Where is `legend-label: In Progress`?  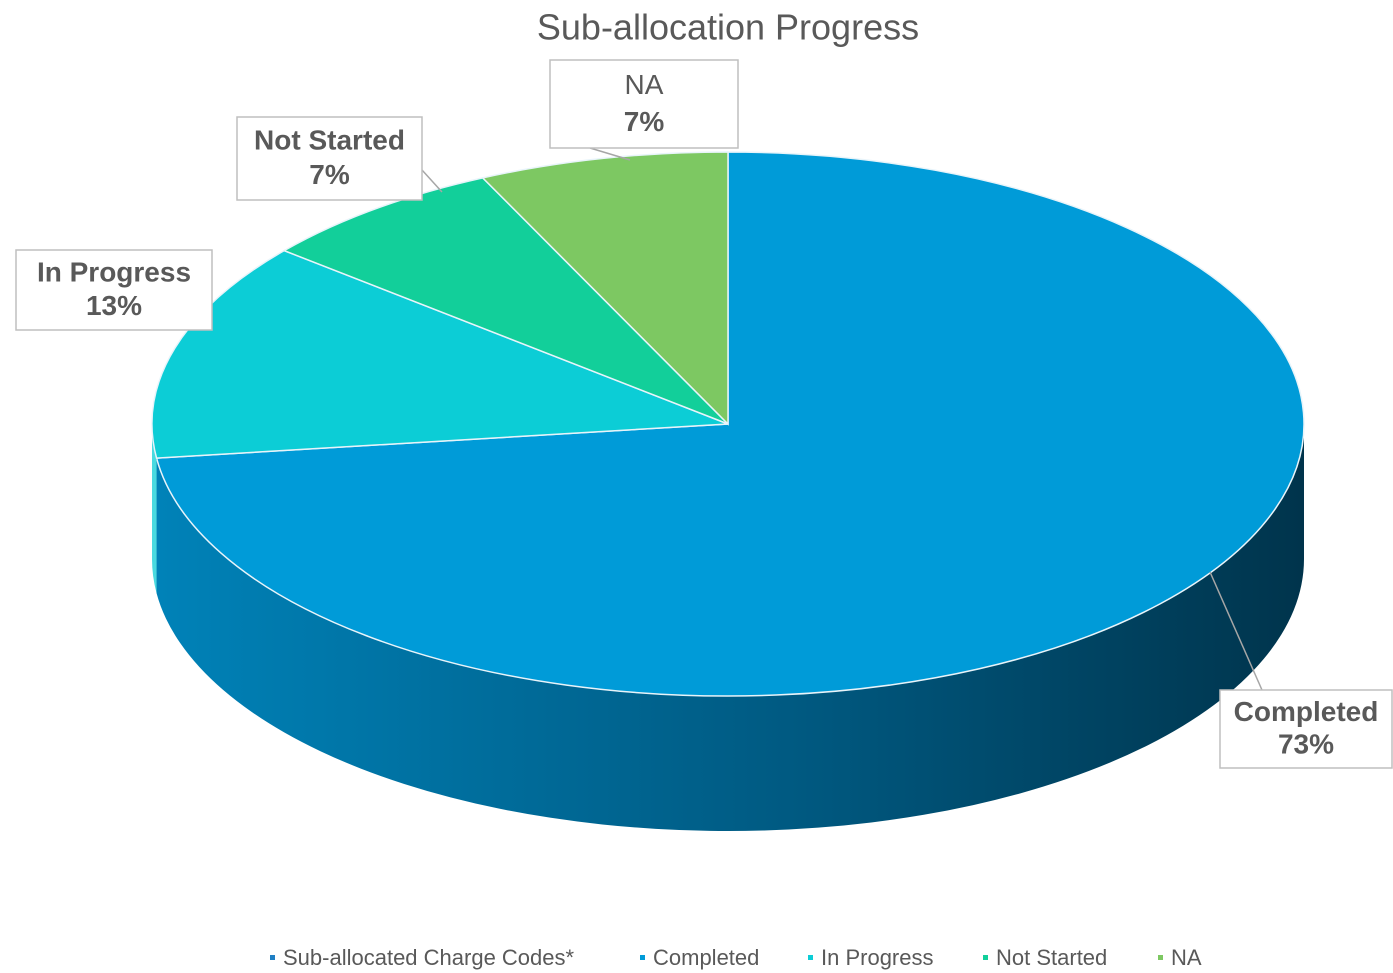
legend-label: In Progress is located at coordinates (877, 957).